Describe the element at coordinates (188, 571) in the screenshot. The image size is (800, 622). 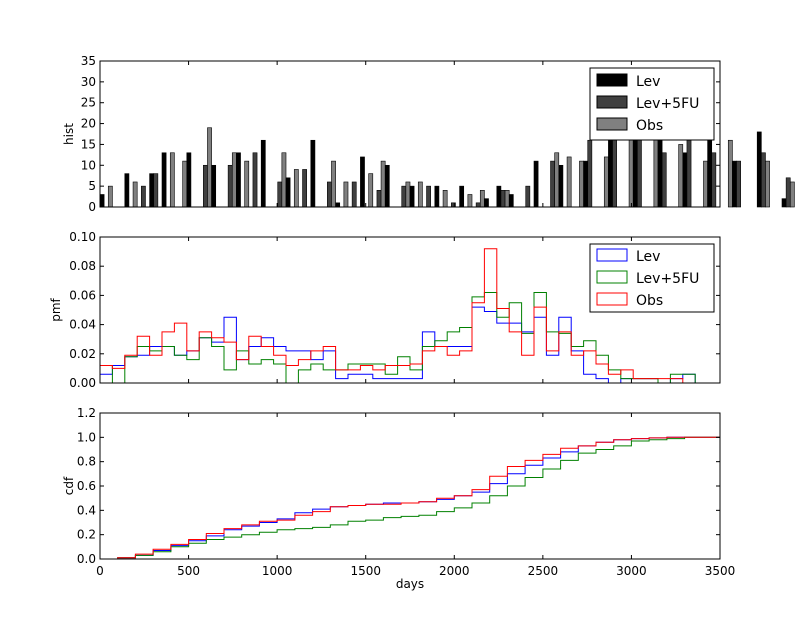
I see `x-tick-label: 500` at that location.